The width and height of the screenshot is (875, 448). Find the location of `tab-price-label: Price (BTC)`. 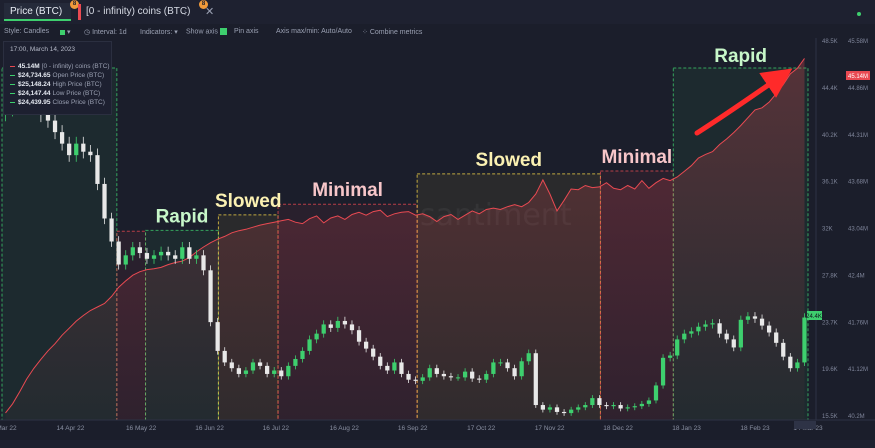

tab-price-label: Price (BTC) is located at coordinates (36, 11).